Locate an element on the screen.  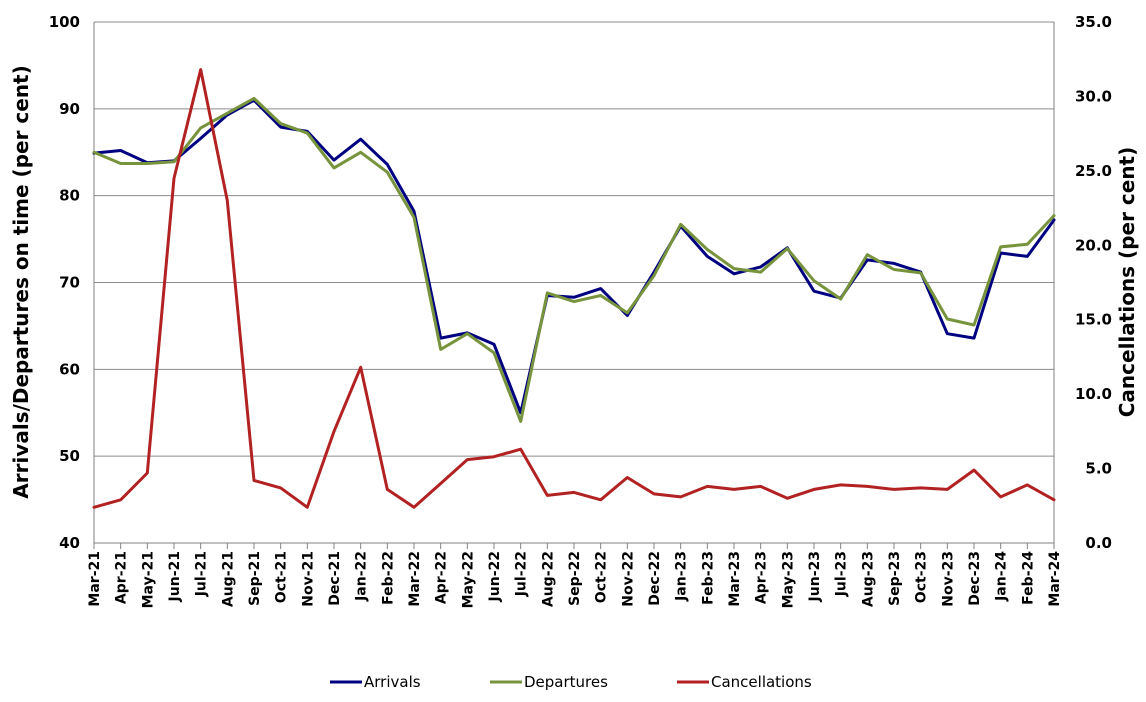
y-right-tick-label: 15.0 is located at coordinates (1093, 320).